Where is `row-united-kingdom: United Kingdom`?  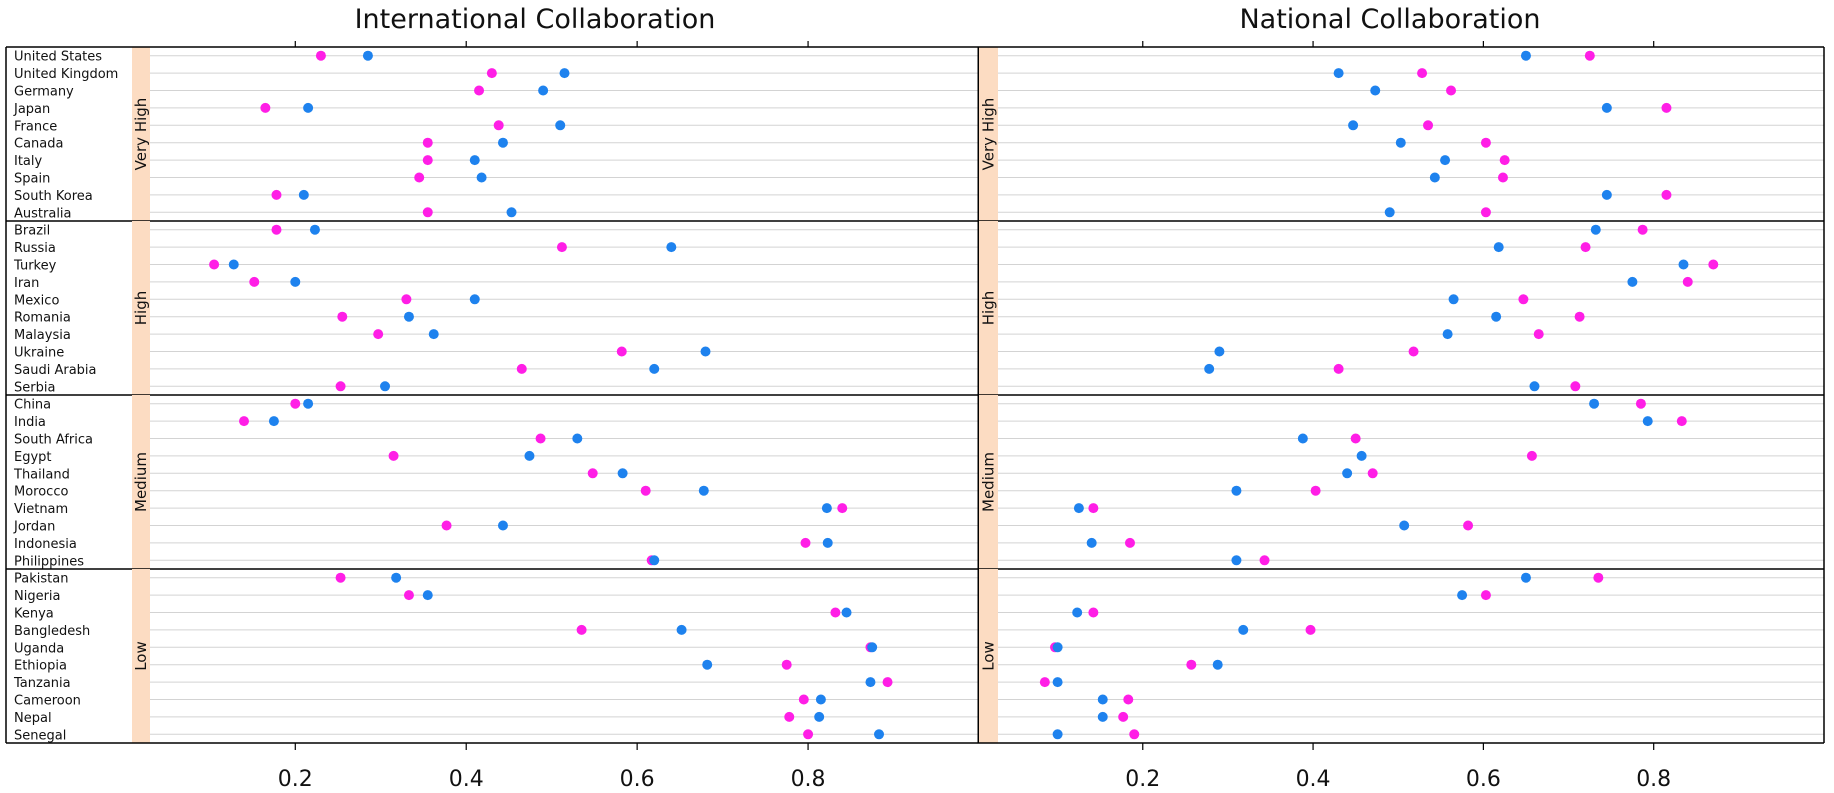
row-united-kingdom: United Kingdom is located at coordinates (496, 74).